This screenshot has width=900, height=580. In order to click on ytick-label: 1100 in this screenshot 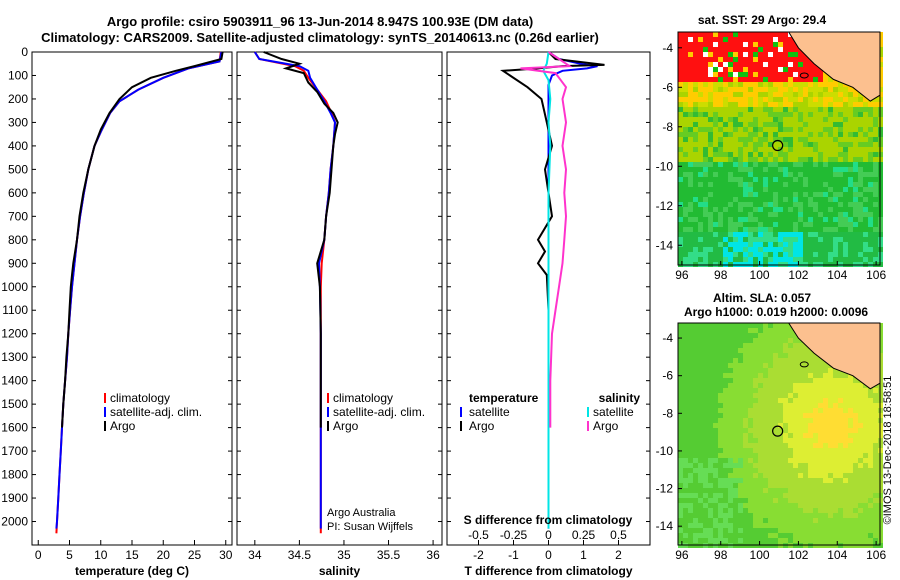, I will do `click(15, 310)`.